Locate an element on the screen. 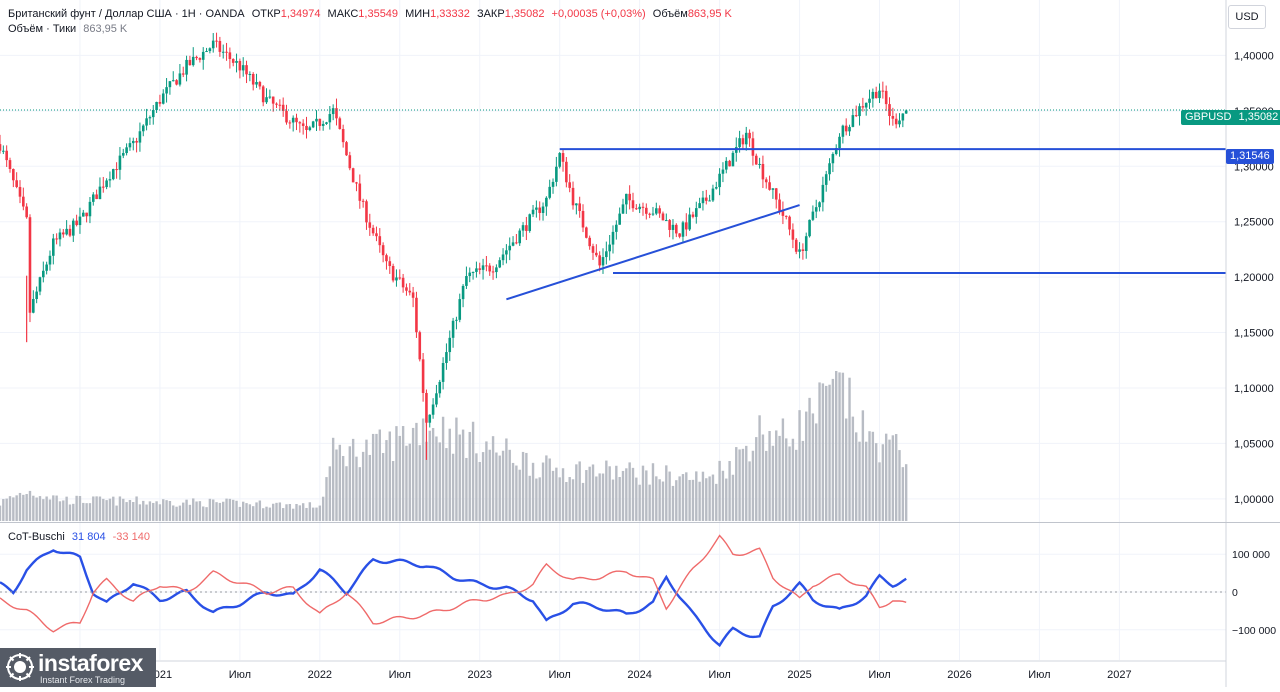  x-tick-label: Июл is located at coordinates (1039, 675).